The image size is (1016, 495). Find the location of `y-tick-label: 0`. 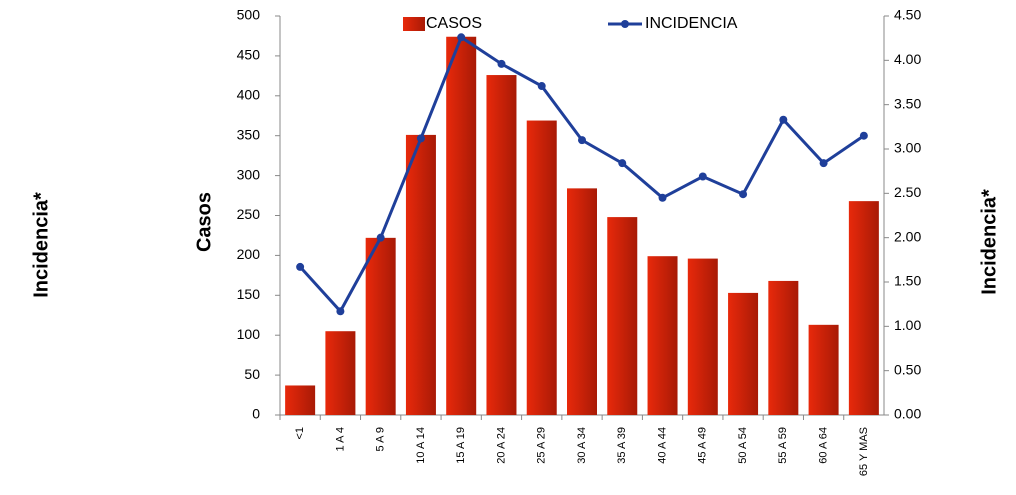

y-tick-label: 0 is located at coordinates (256, 414).